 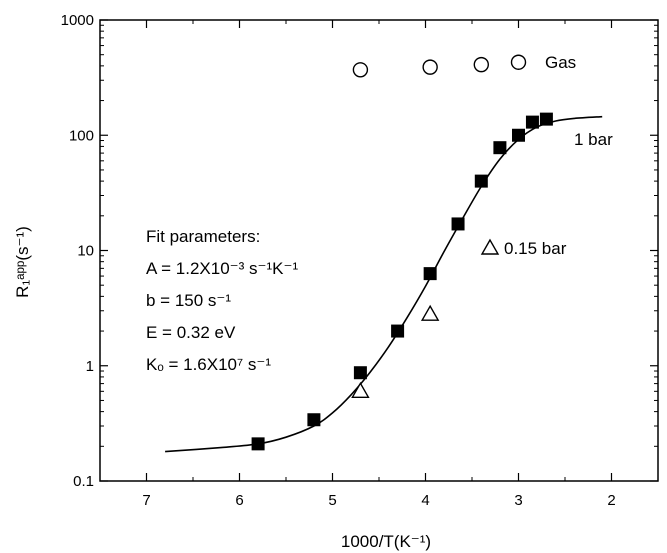 I want to click on low-bar-label: 0.15 bar, so click(x=535, y=248).